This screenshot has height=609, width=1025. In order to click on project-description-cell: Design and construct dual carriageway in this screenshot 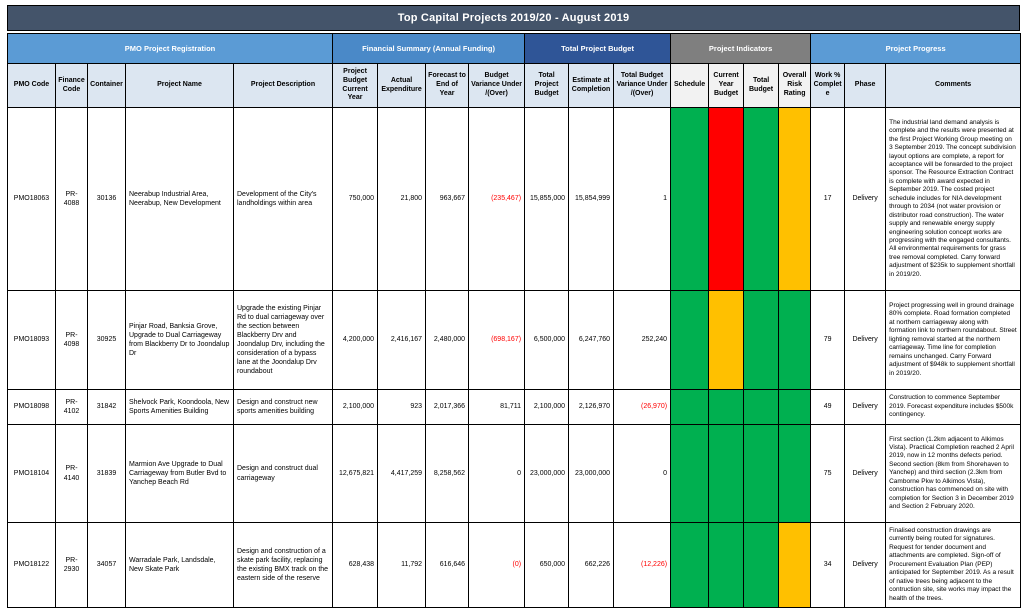, I will do `click(283, 473)`.